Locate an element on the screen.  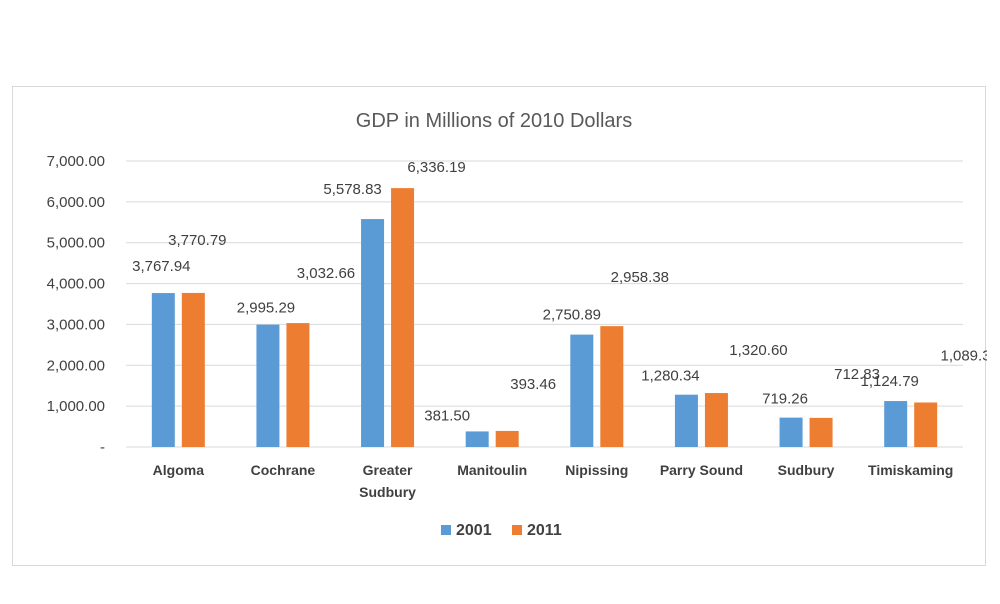
data-label-2011-6: 712.83 is located at coordinates (857, 374).